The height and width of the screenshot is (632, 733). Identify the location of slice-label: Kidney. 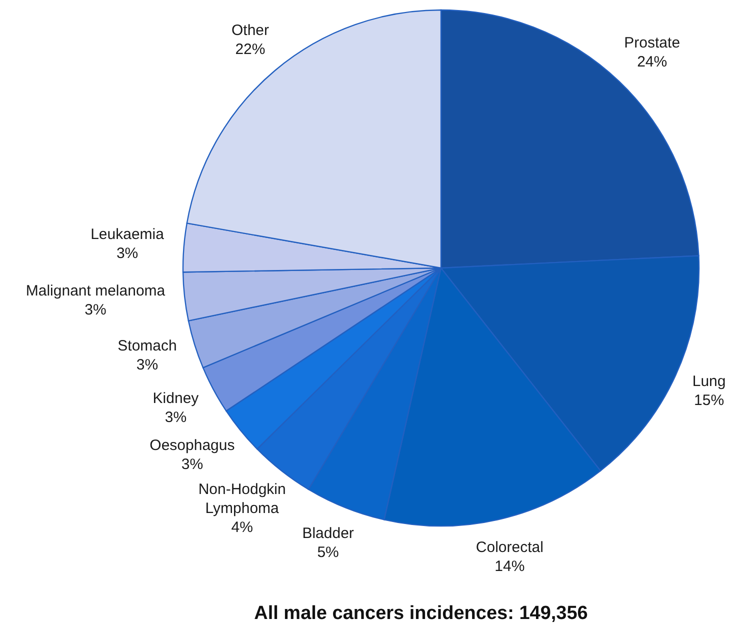
(176, 398).